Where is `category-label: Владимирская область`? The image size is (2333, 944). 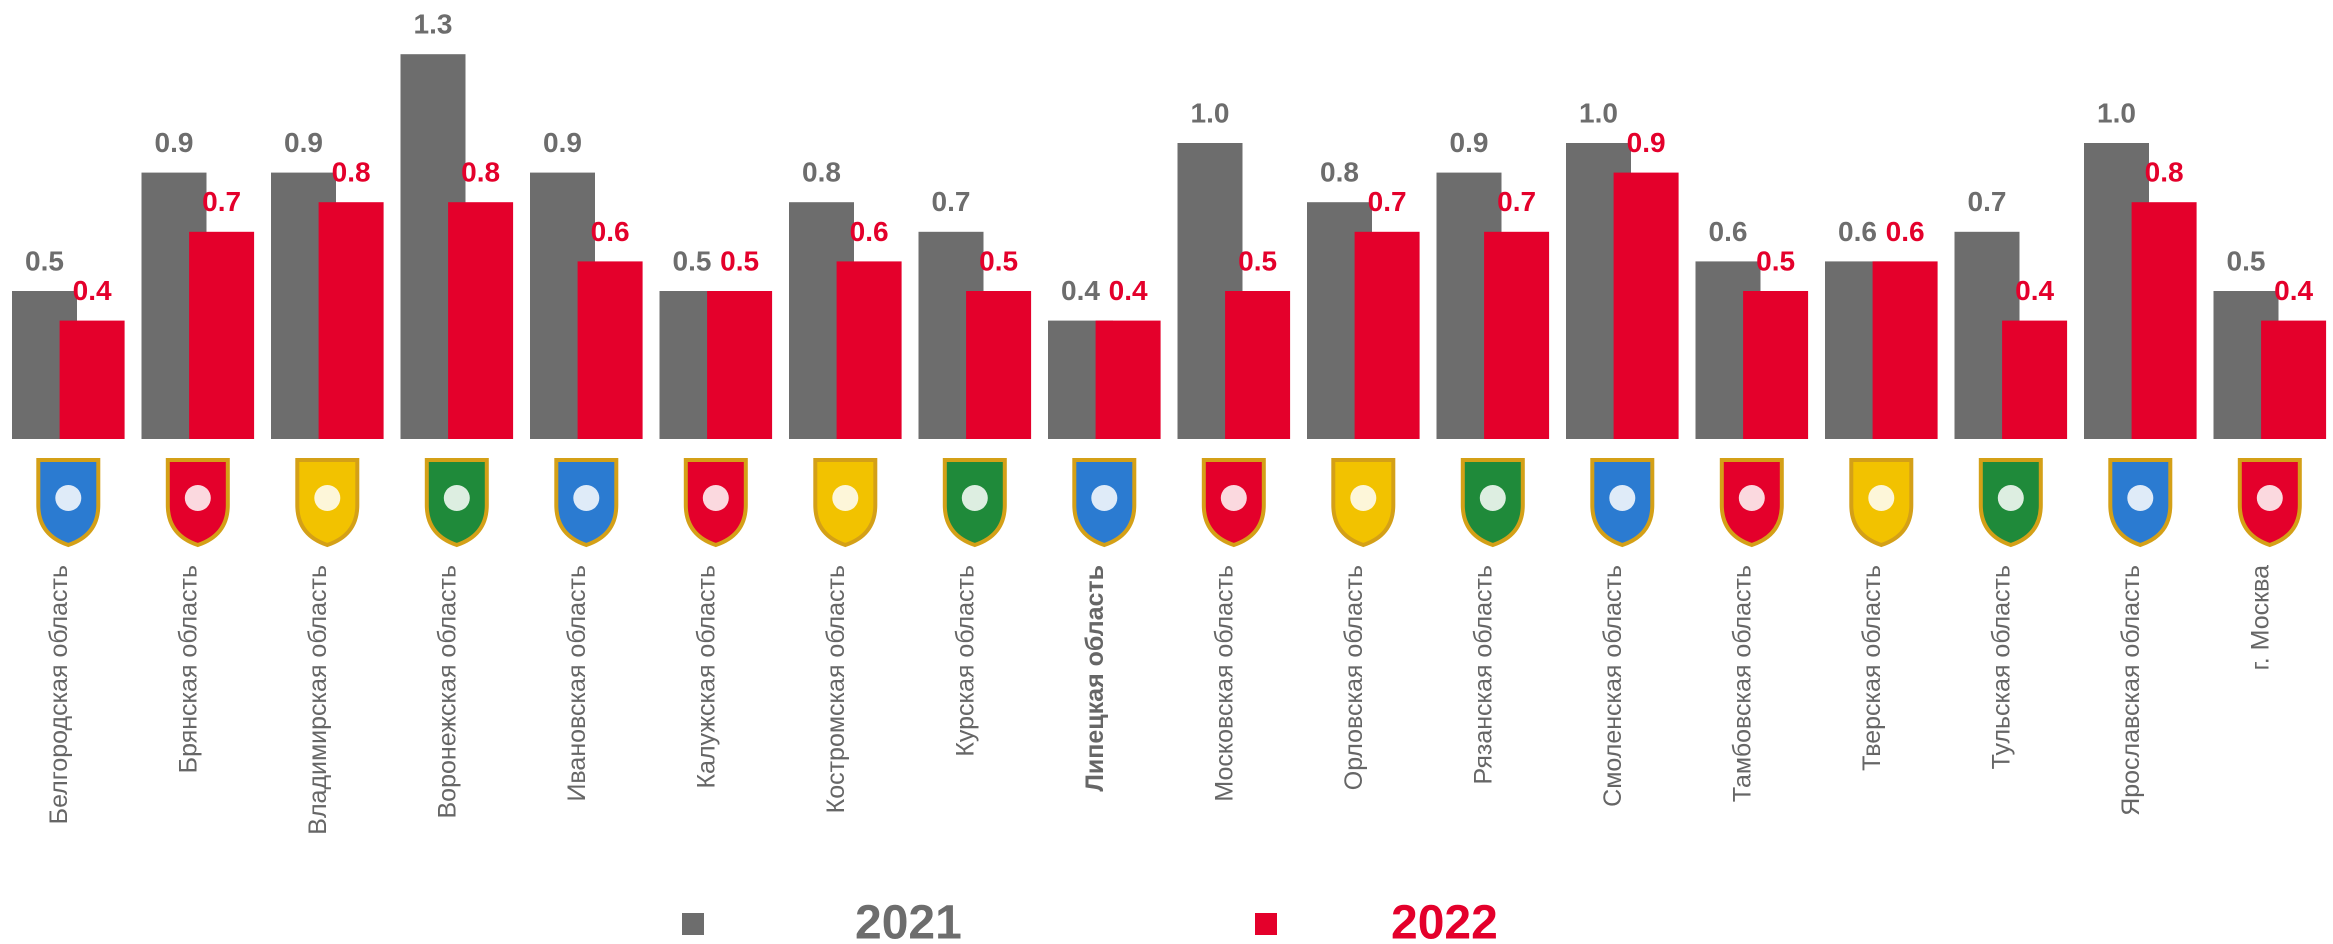 category-label: Владимирская область is located at coordinates (318, 700).